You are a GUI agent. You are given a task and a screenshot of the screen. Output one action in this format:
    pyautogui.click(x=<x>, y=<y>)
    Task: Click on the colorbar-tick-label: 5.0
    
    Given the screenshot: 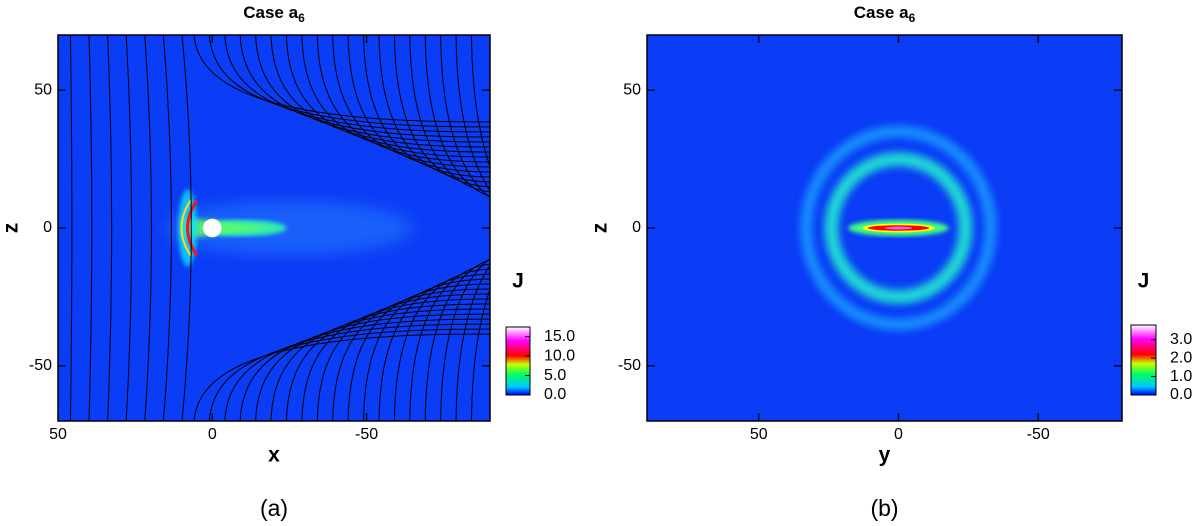 What is the action you would take?
    pyautogui.click(x=555, y=375)
    